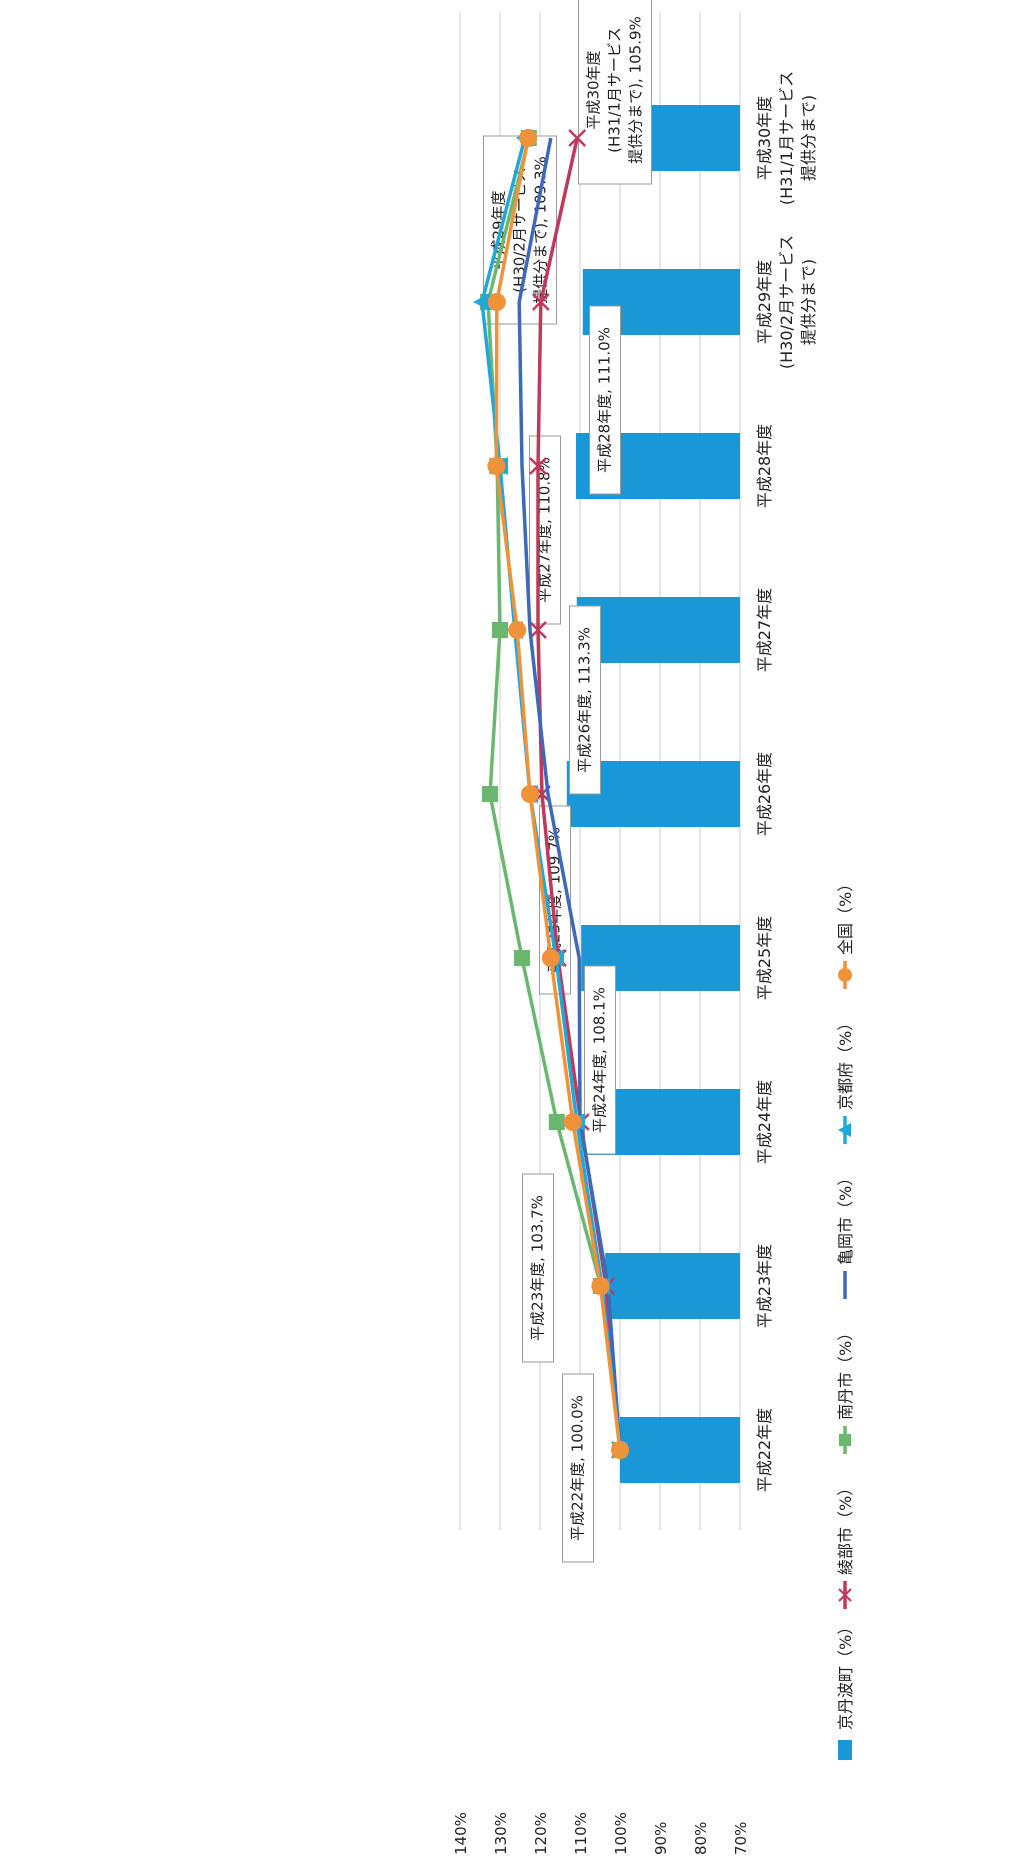 This screenshot has height=1865, width=1029. I want to click on data-label: 平成28年度, 111.0%, so click(605, 400).